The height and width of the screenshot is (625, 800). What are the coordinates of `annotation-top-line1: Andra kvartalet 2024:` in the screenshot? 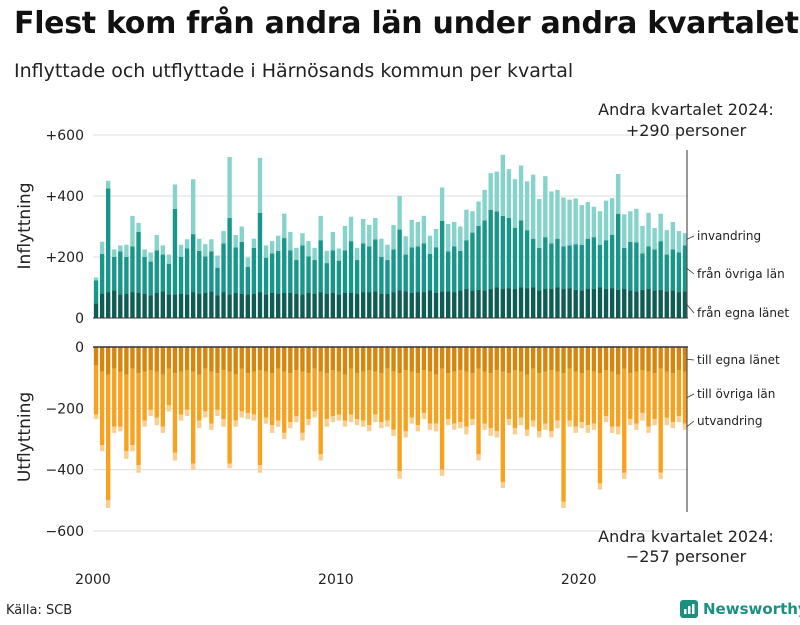 It's located at (686, 109).